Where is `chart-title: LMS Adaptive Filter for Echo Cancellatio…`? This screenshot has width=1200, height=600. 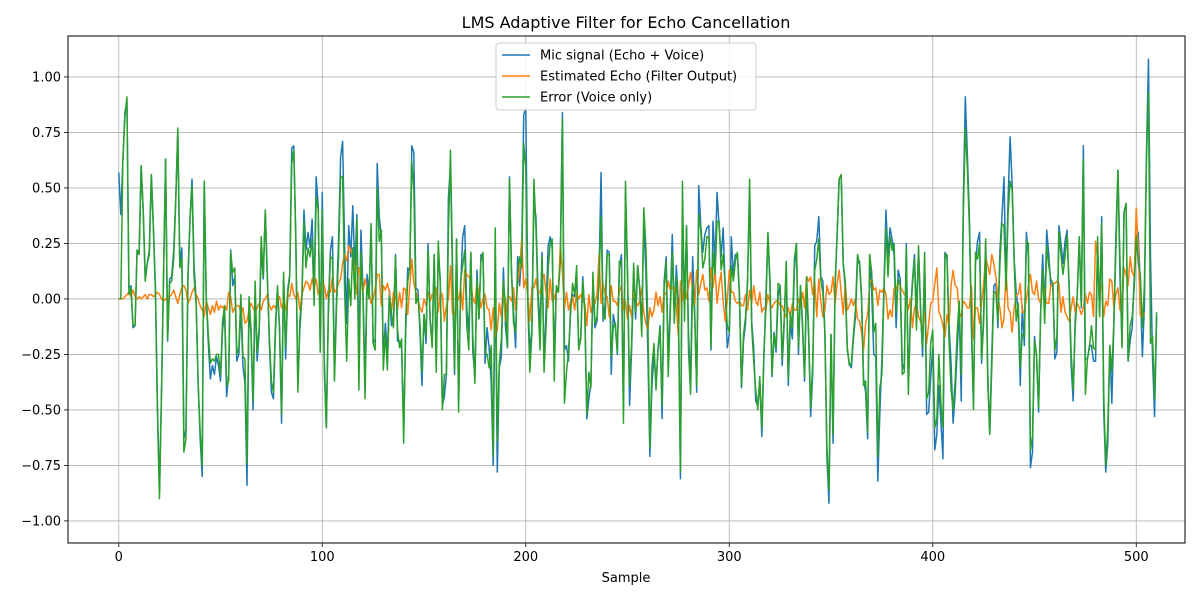 chart-title: LMS Adaptive Filter for Echo Cancellatio… is located at coordinates (626, 22).